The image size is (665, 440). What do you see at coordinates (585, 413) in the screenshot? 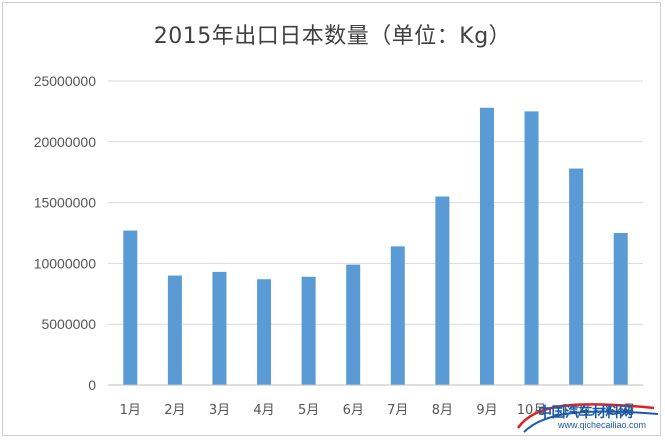
I see `watermark-name: 中国汽车材料网` at bounding box center [585, 413].